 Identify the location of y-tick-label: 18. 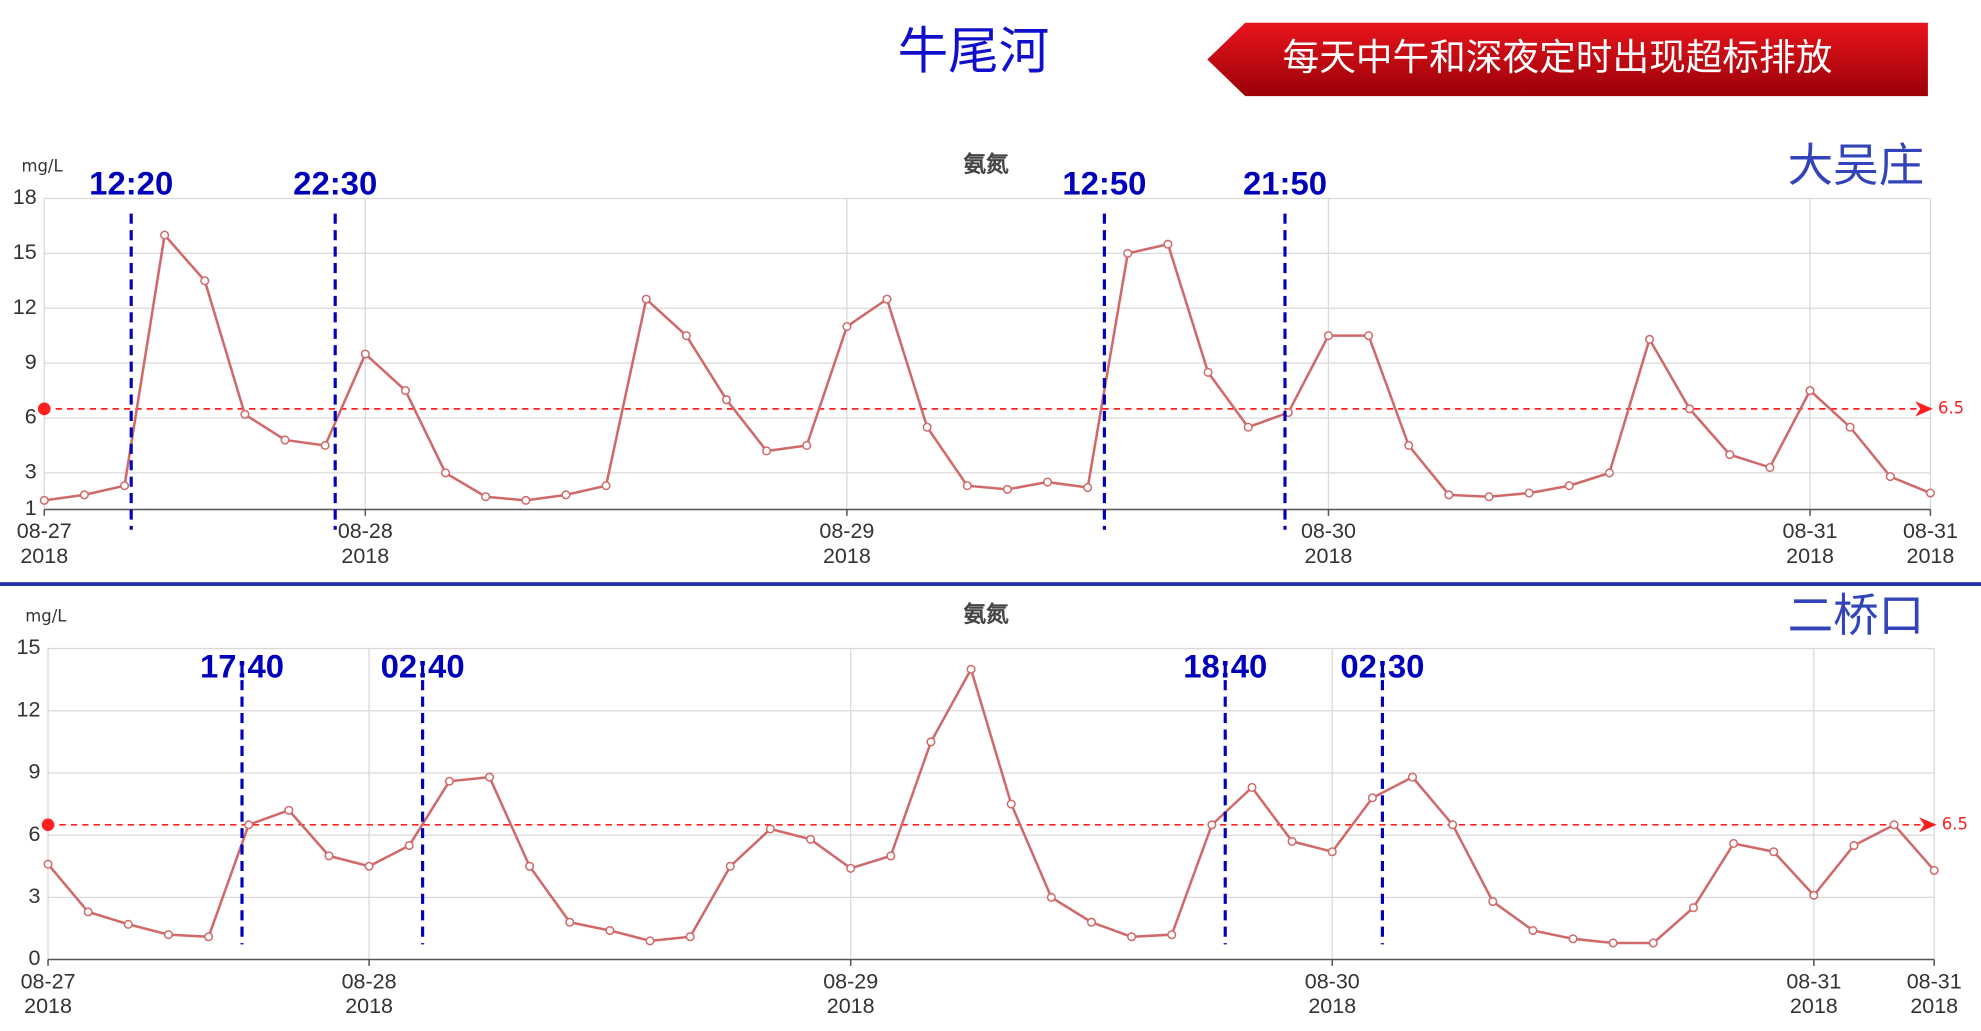
(25, 197).